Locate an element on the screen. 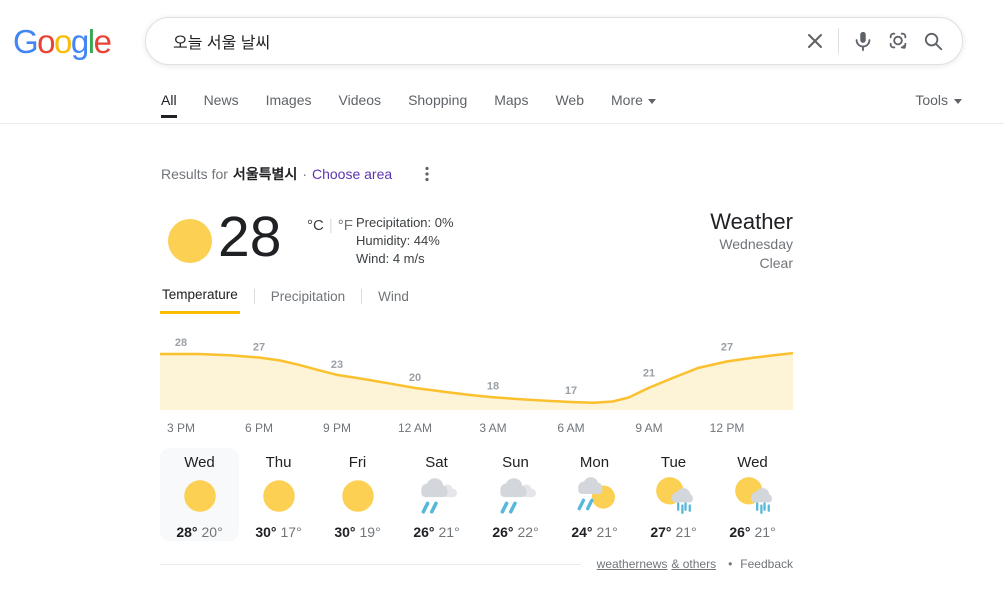 The width and height of the screenshot is (1004, 591). weather-tab-temperature: Temperature is located at coordinates (200, 300).